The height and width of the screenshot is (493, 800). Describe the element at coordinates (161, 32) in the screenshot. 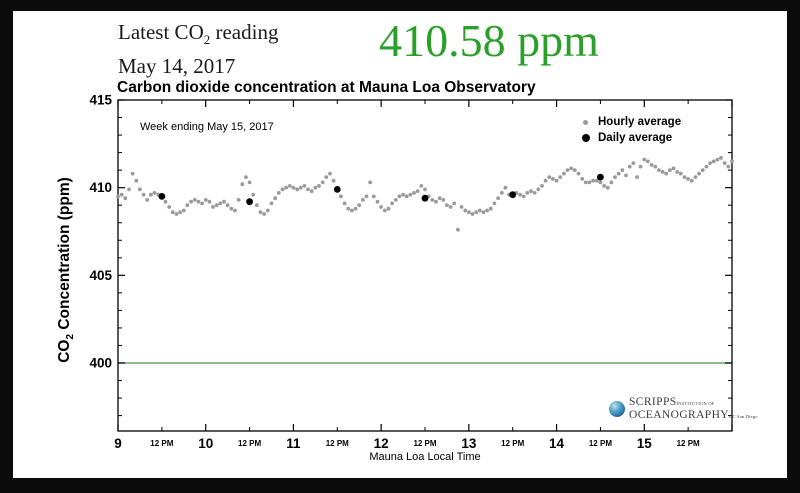

I see `latest-reading-text: Latest CO` at that location.